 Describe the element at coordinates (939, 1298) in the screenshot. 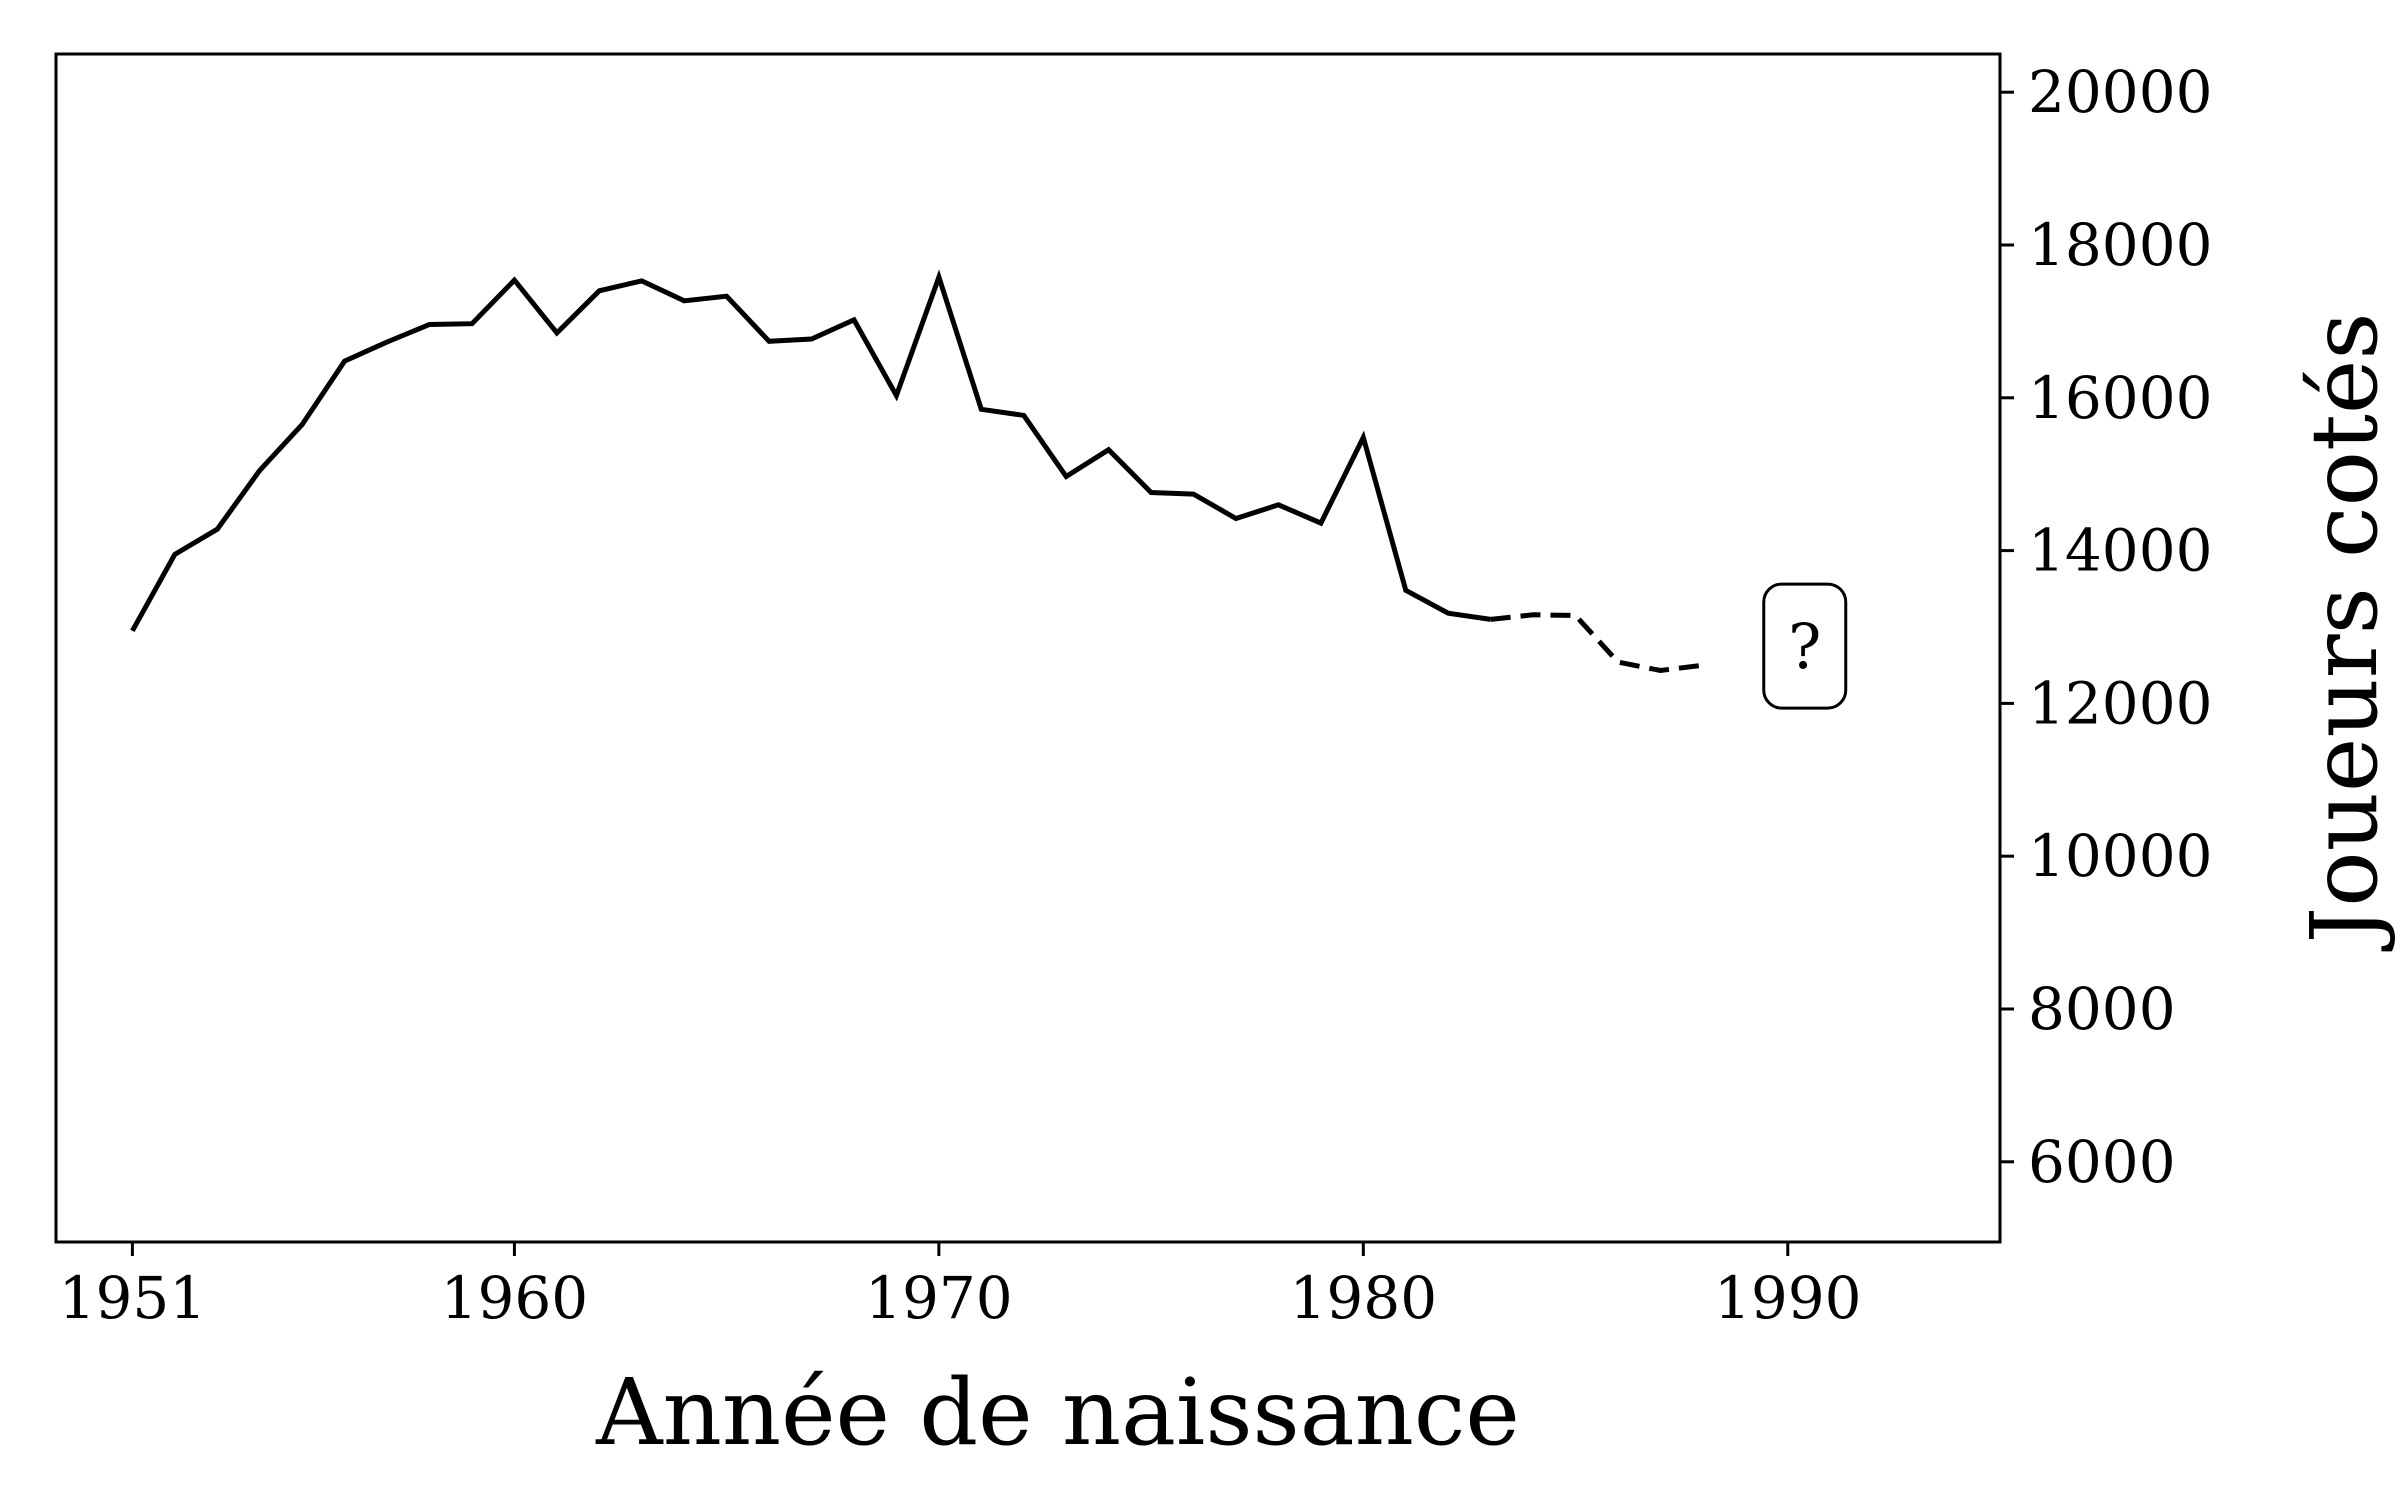

I see `x-tick-label: 1970` at that location.